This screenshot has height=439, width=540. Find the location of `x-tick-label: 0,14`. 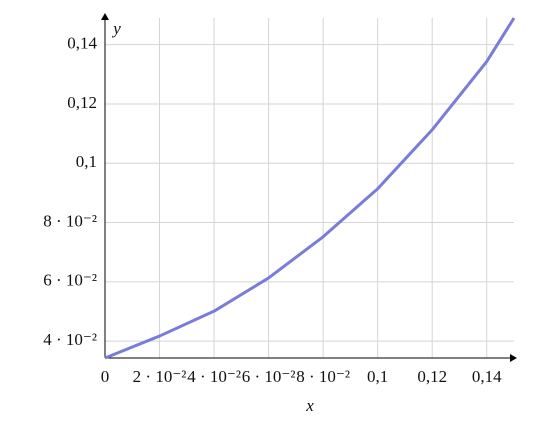

x-tick-label: 0,14 is located at coordinates (487, 376).